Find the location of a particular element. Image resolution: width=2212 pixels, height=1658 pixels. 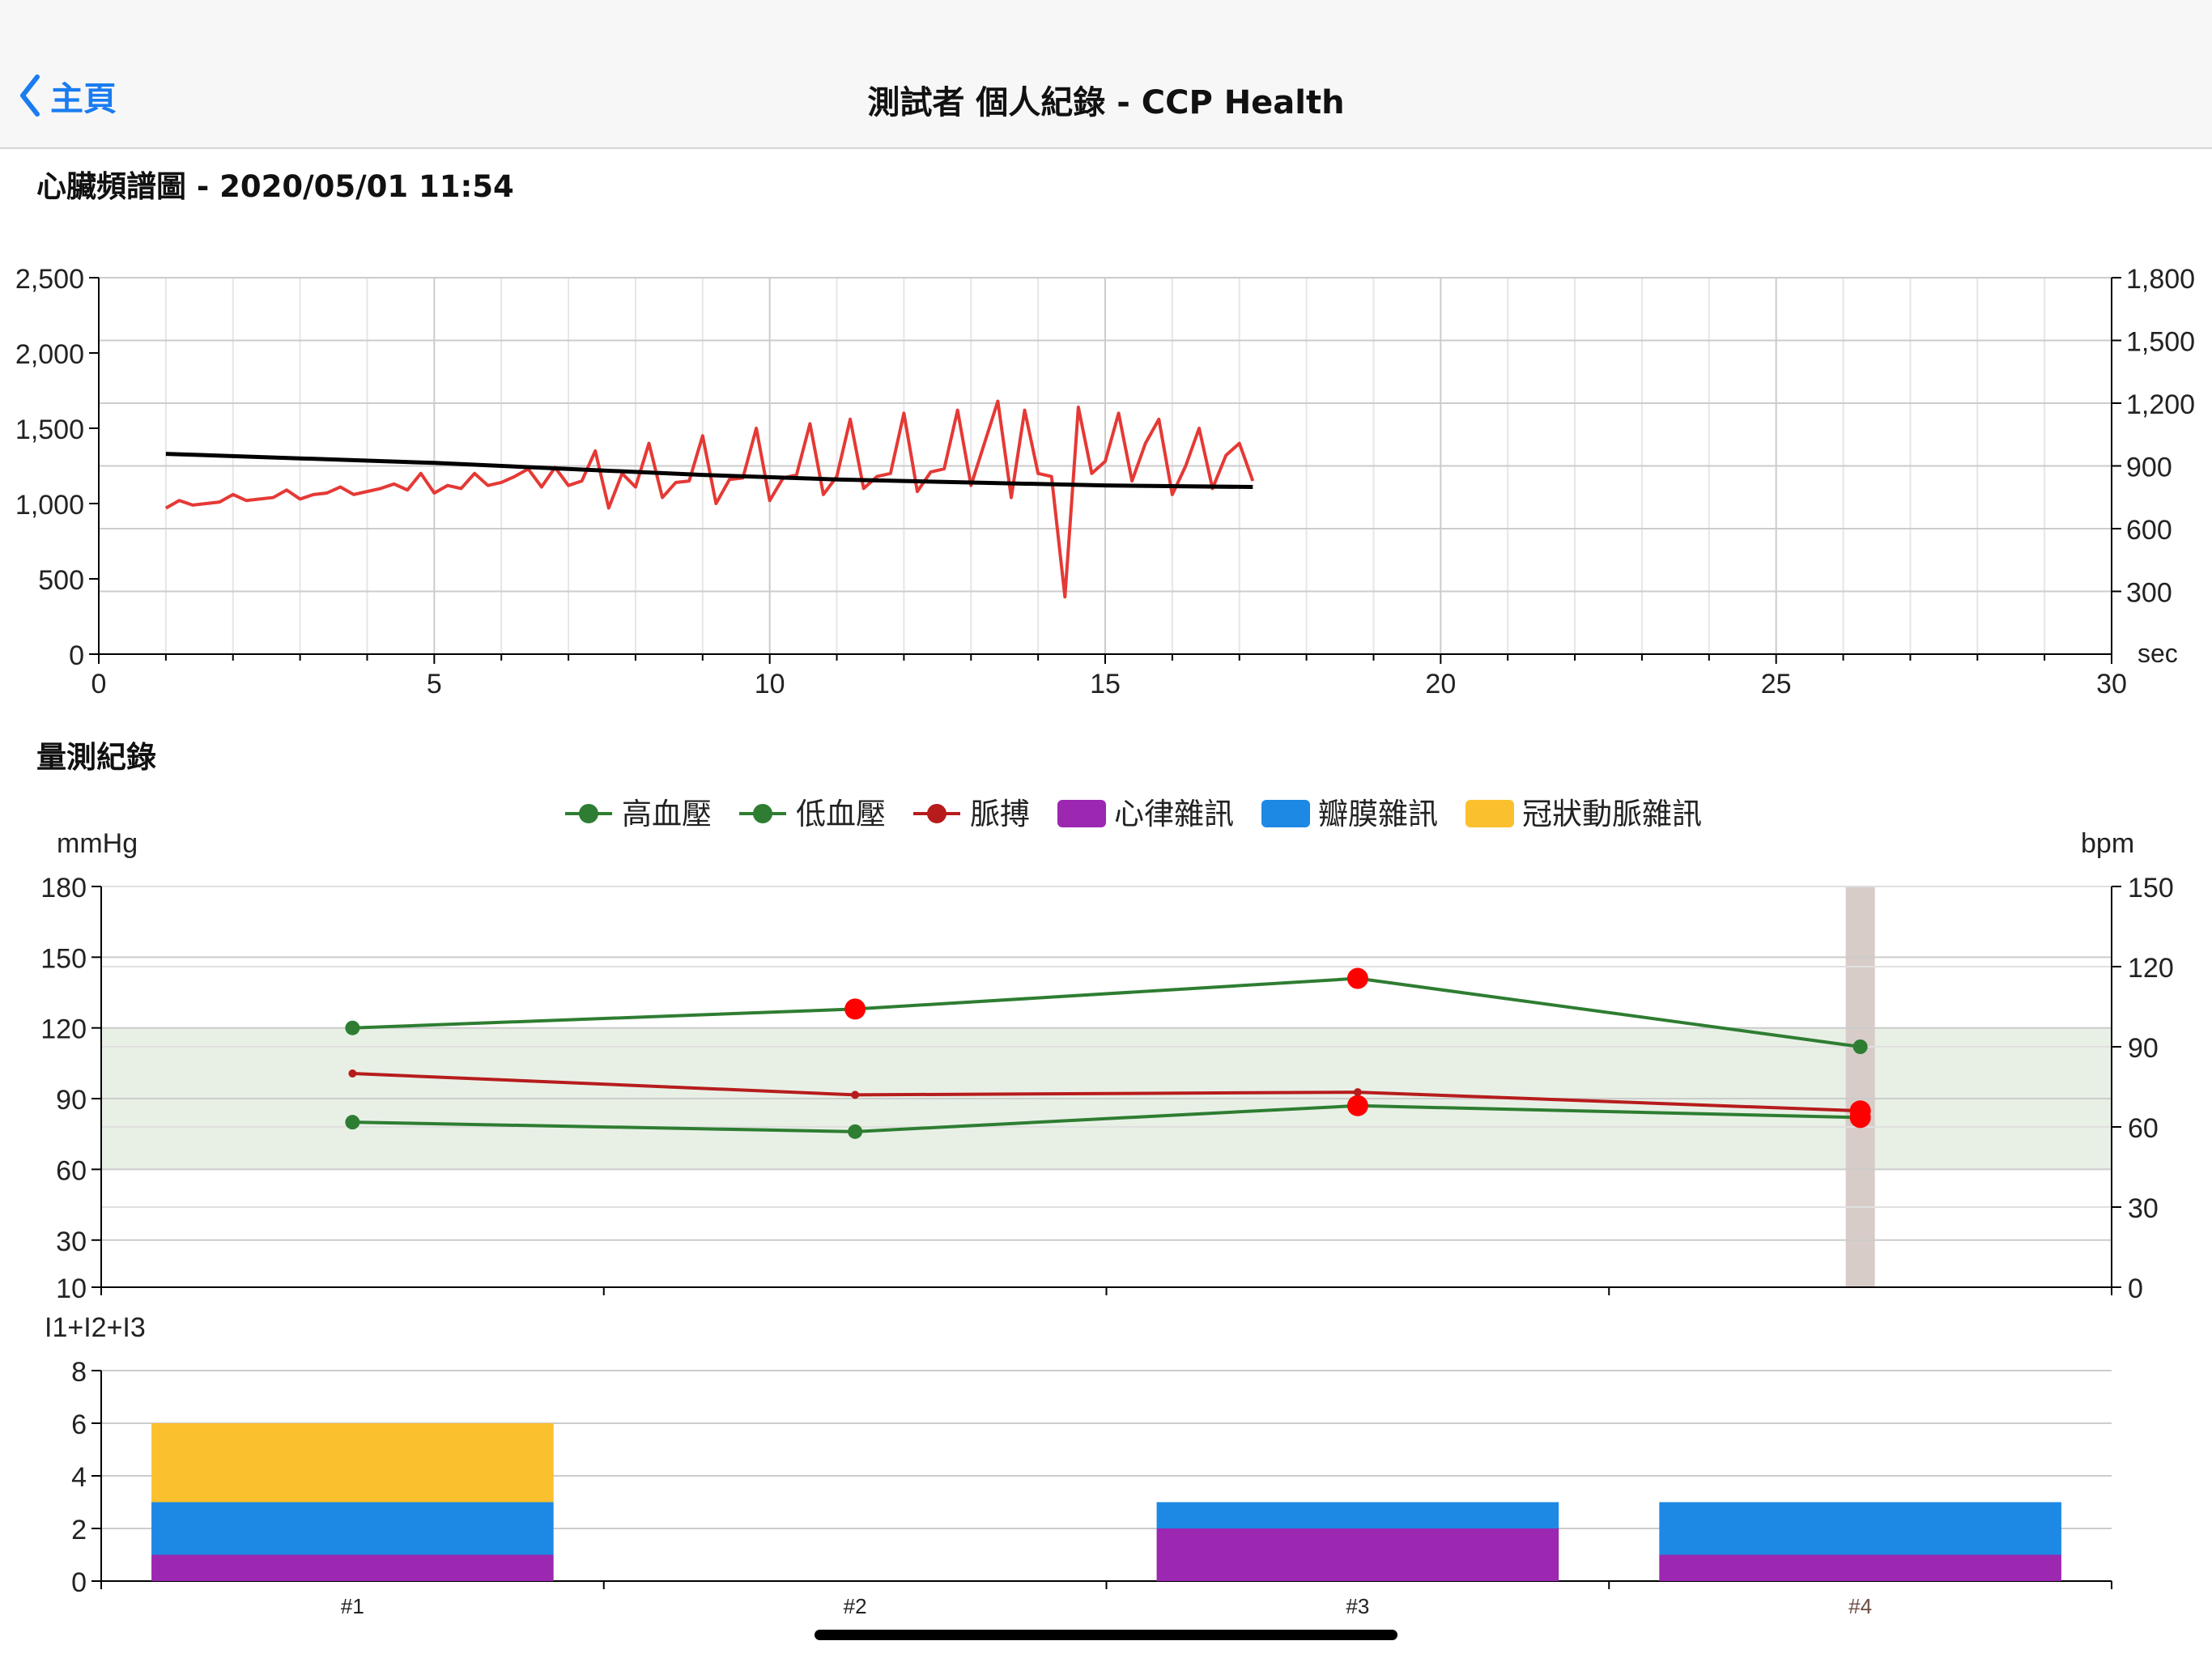

pulse-series-alert-point is located at coordinates (1860, 1111).